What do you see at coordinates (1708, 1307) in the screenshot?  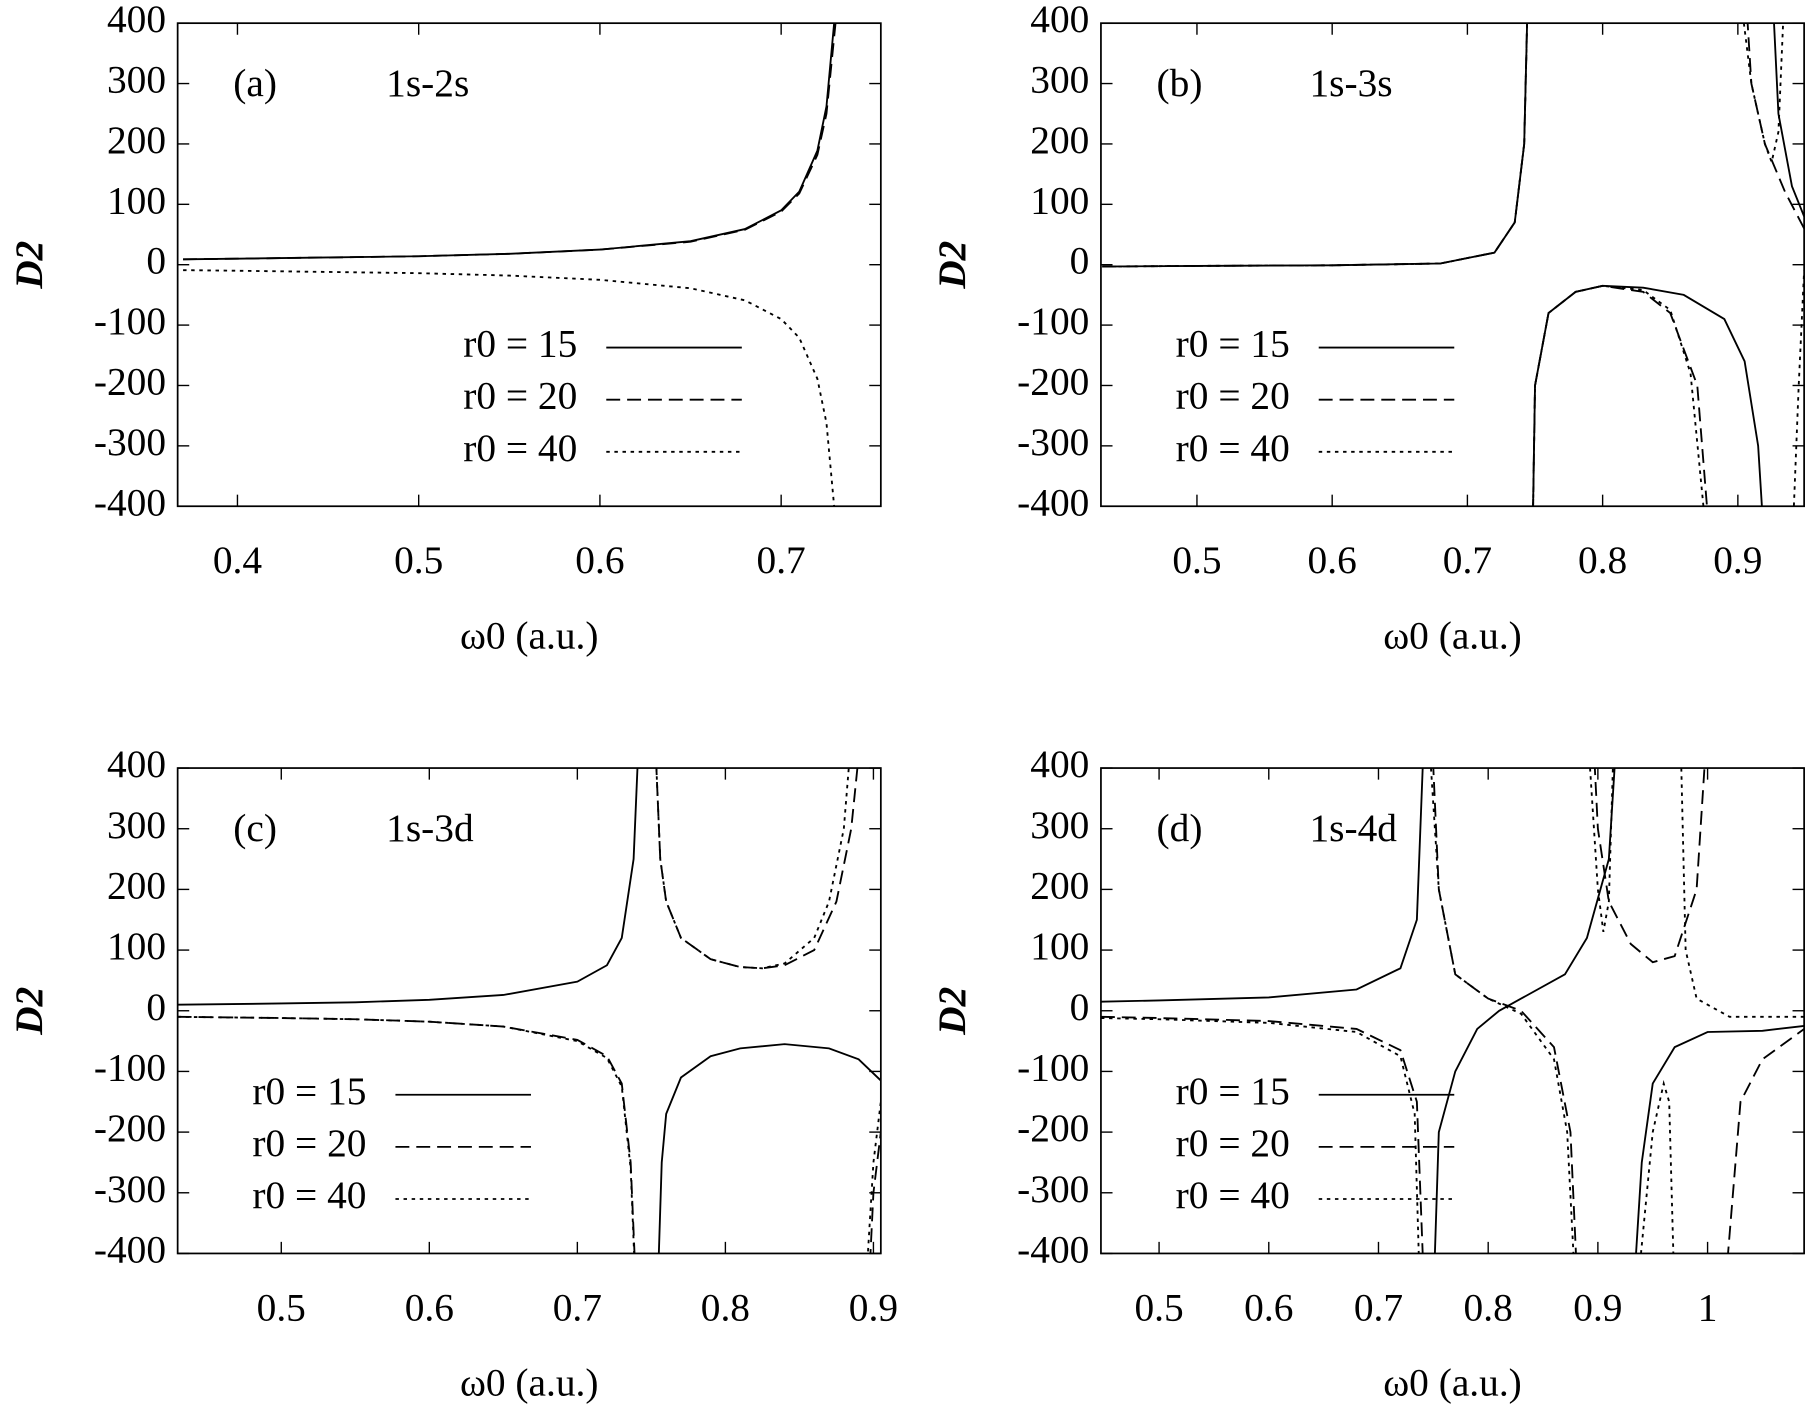 I see `x-tick-label: 1` at bounding box center [1708, 1307].